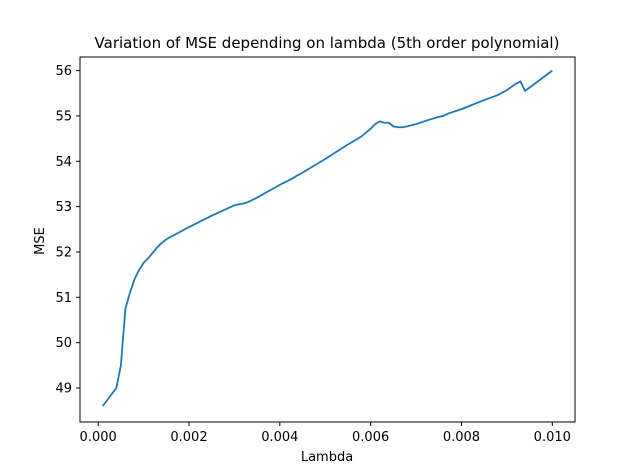  I want to click on x-tick-label: 0.004, so click(279, 437).